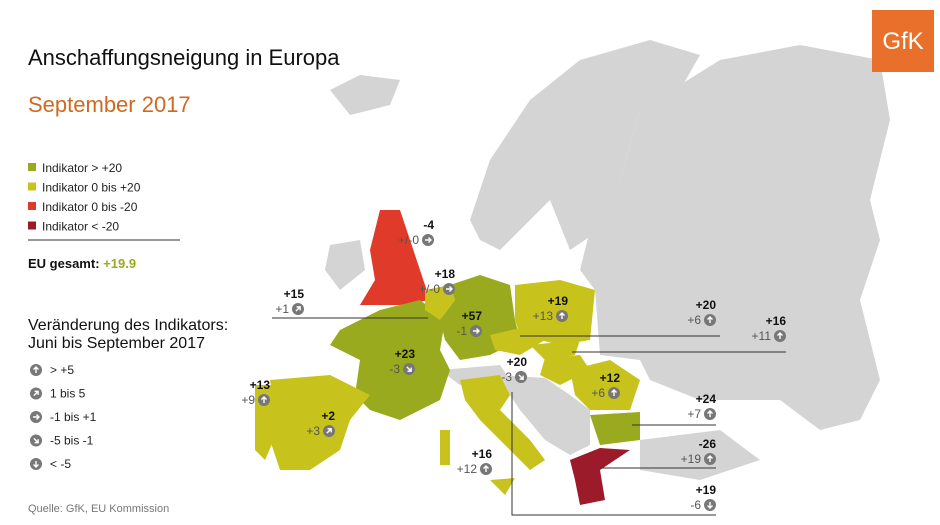 The height and width of the screenshot is (525, 940). Describe the element at coordinates (82, 168) in the screenshot. I see `legend-label: Indikator > +20` at that location.